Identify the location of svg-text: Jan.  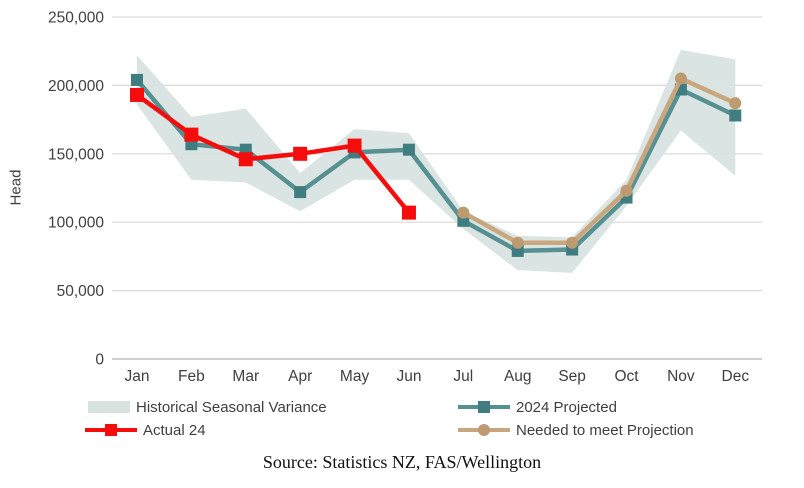
(137, 376).